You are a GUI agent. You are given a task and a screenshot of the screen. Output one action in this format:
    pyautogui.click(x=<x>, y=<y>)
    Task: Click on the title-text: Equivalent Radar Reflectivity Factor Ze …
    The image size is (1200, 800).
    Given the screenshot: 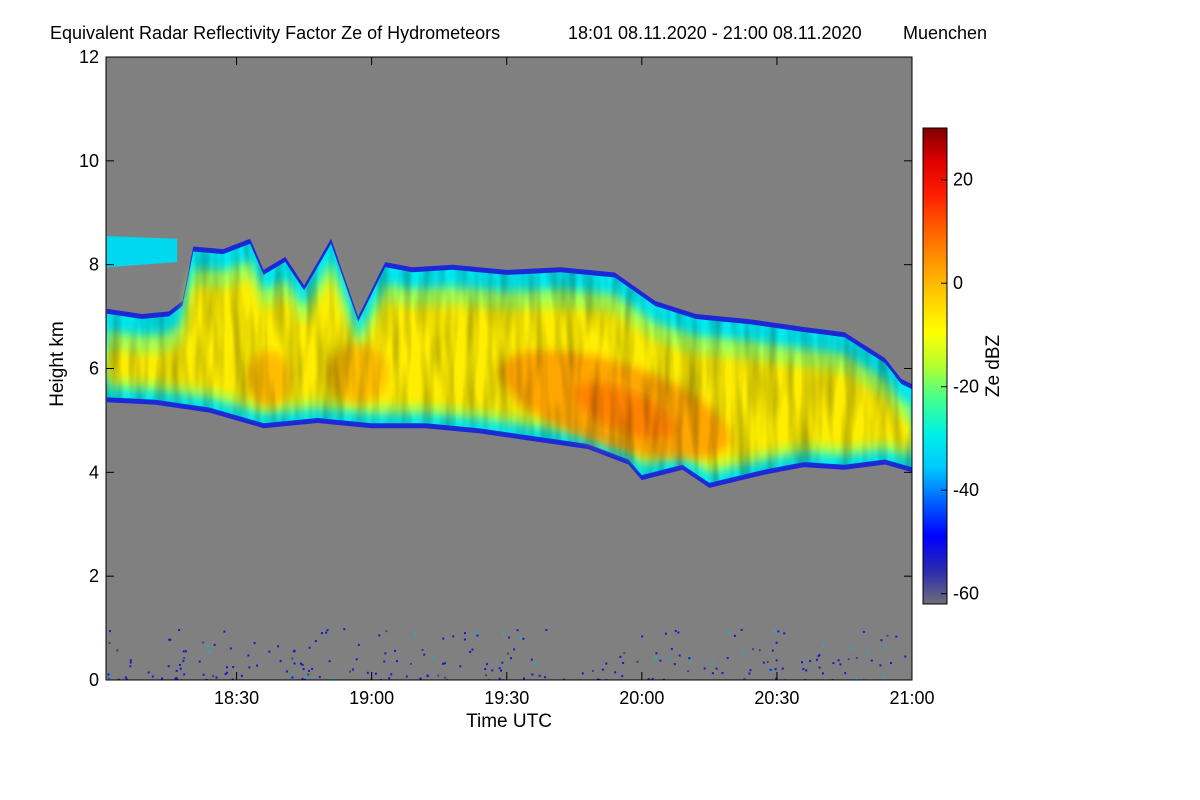 What is the action you would take?
    pyautogui.click(x=275, y=33)
    